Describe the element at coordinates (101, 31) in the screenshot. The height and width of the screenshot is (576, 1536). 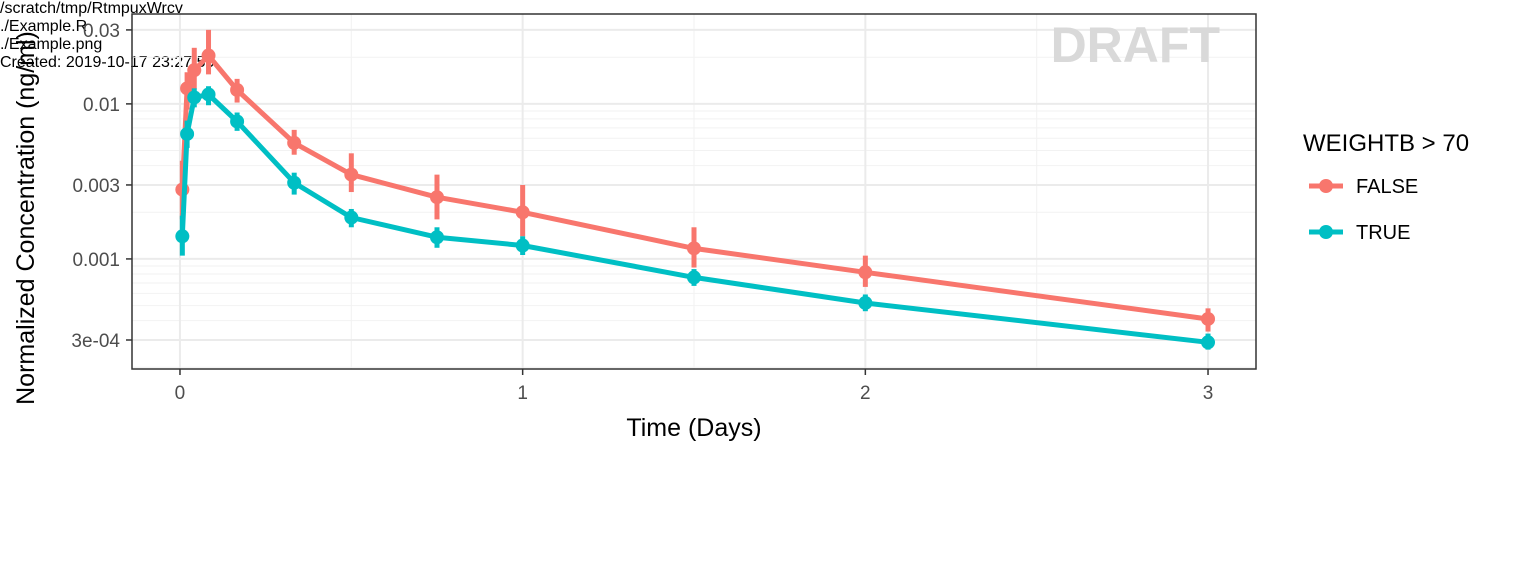
I see `y-tick-label: 0.03` at that location.